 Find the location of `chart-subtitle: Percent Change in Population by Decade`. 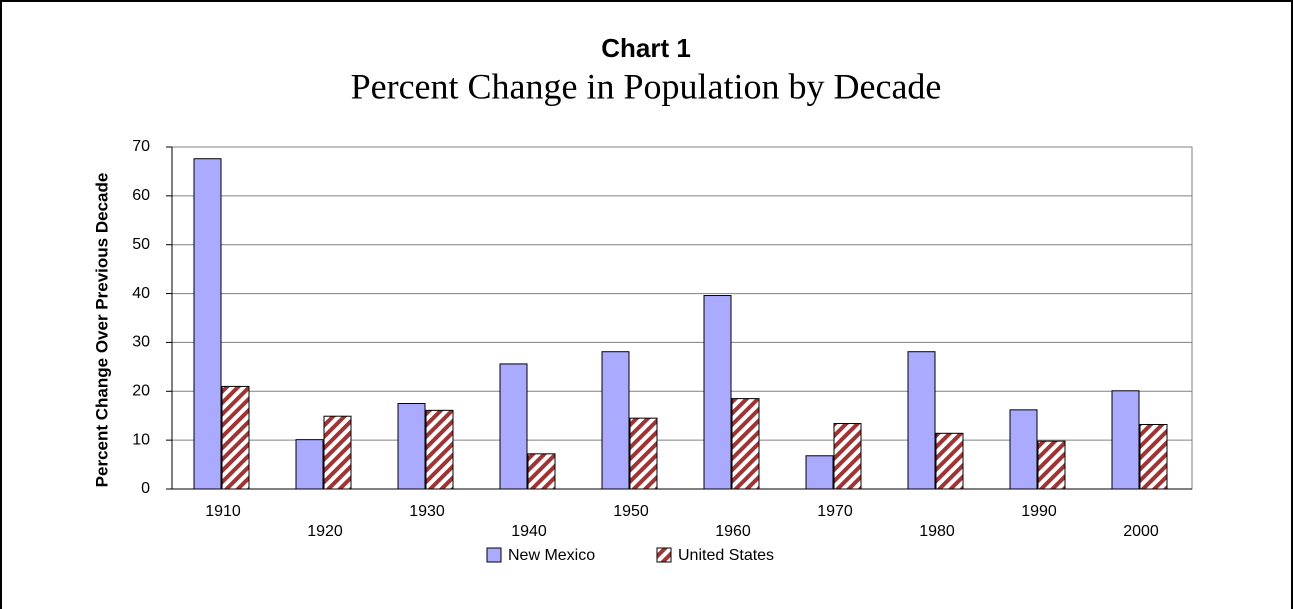

chart-subtitle: Percent Change in Population by Decade is located at coordinates (646, 86).